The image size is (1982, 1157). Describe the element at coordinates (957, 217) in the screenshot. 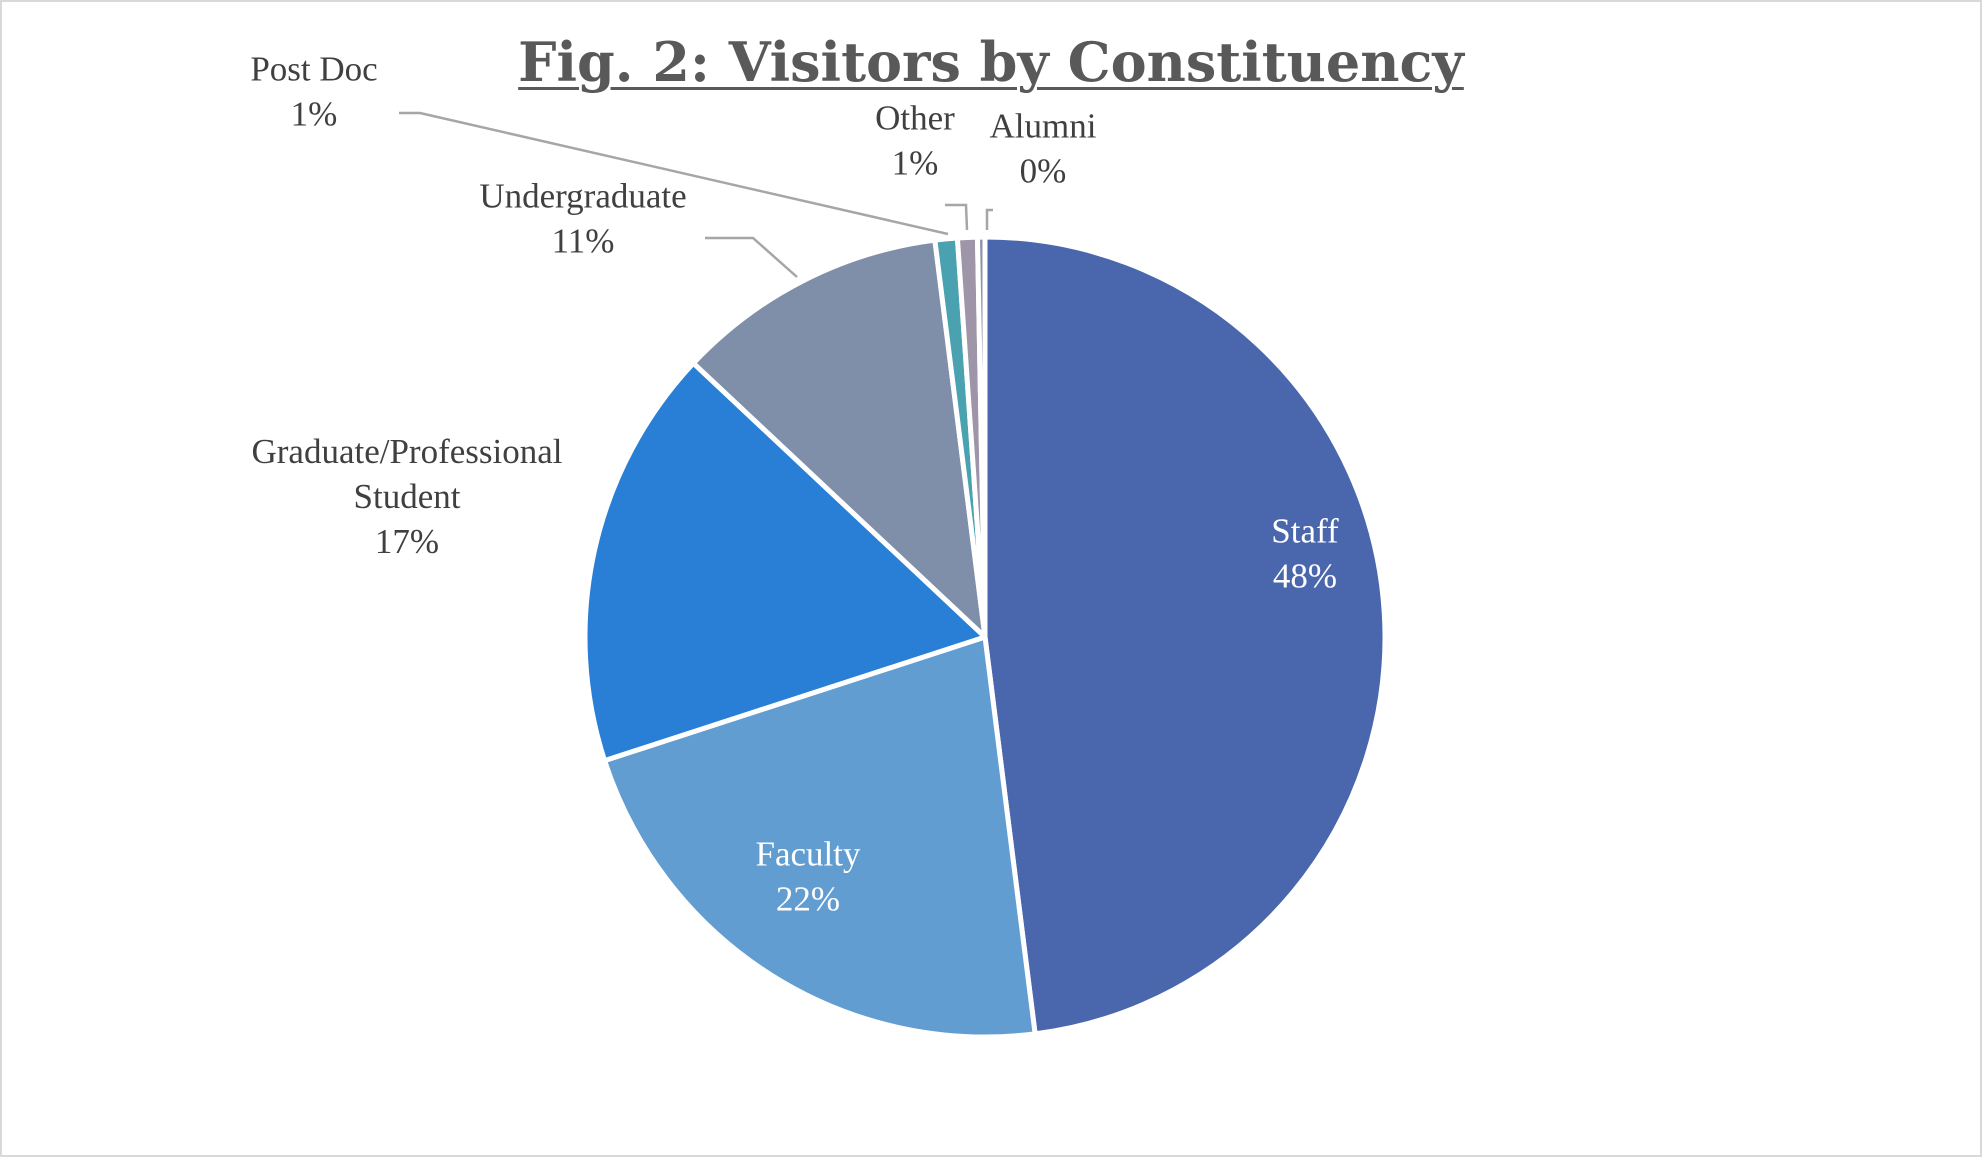

I see `leader-line-other` at that location.